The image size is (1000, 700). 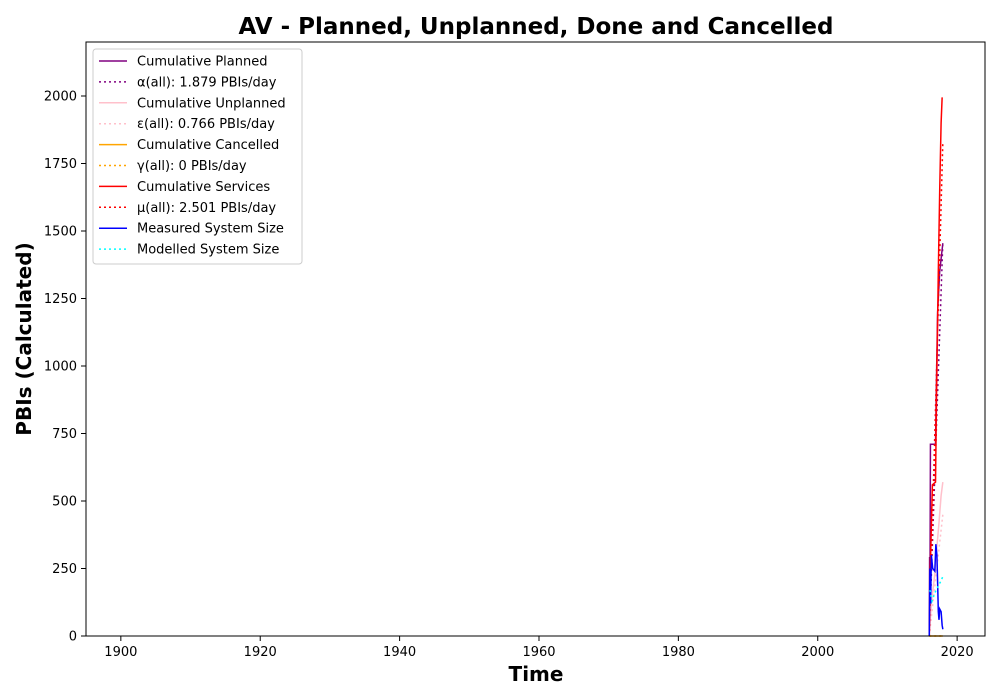 I want to click on x-tick-label: 1980, so click(x=678, y=652).